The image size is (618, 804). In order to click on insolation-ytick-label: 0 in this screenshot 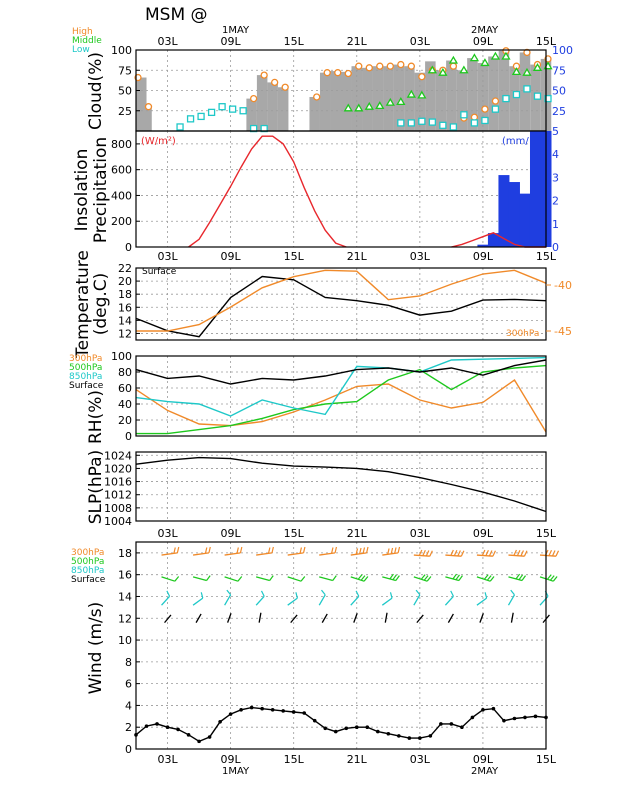, I will do `click(128, 247)`.